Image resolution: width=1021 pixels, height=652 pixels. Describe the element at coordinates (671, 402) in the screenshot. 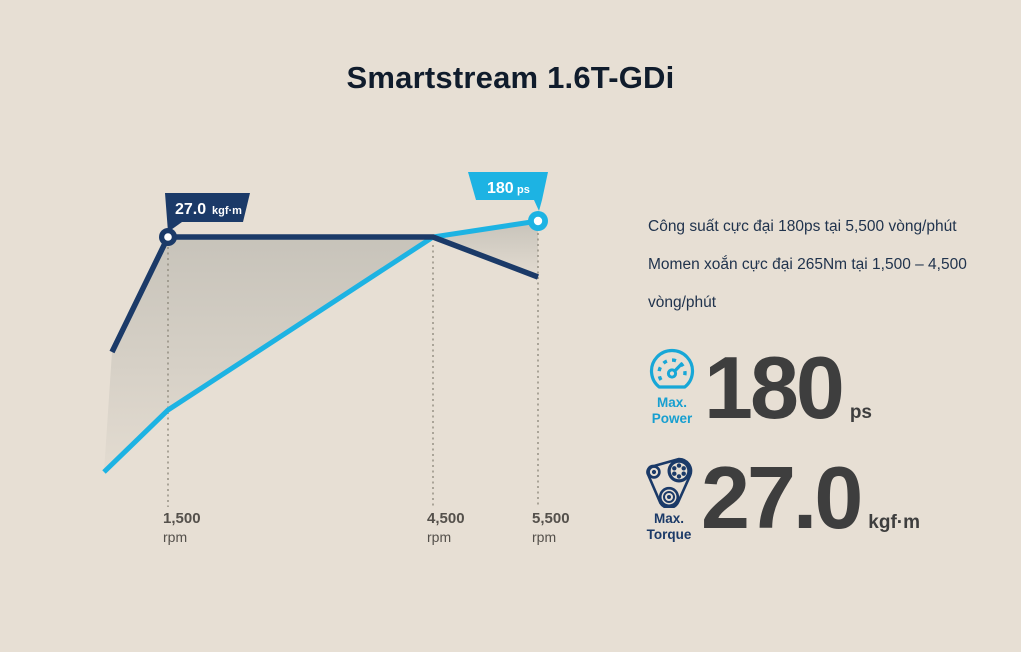

I see `max-power-label-line1: Max.` at that location.